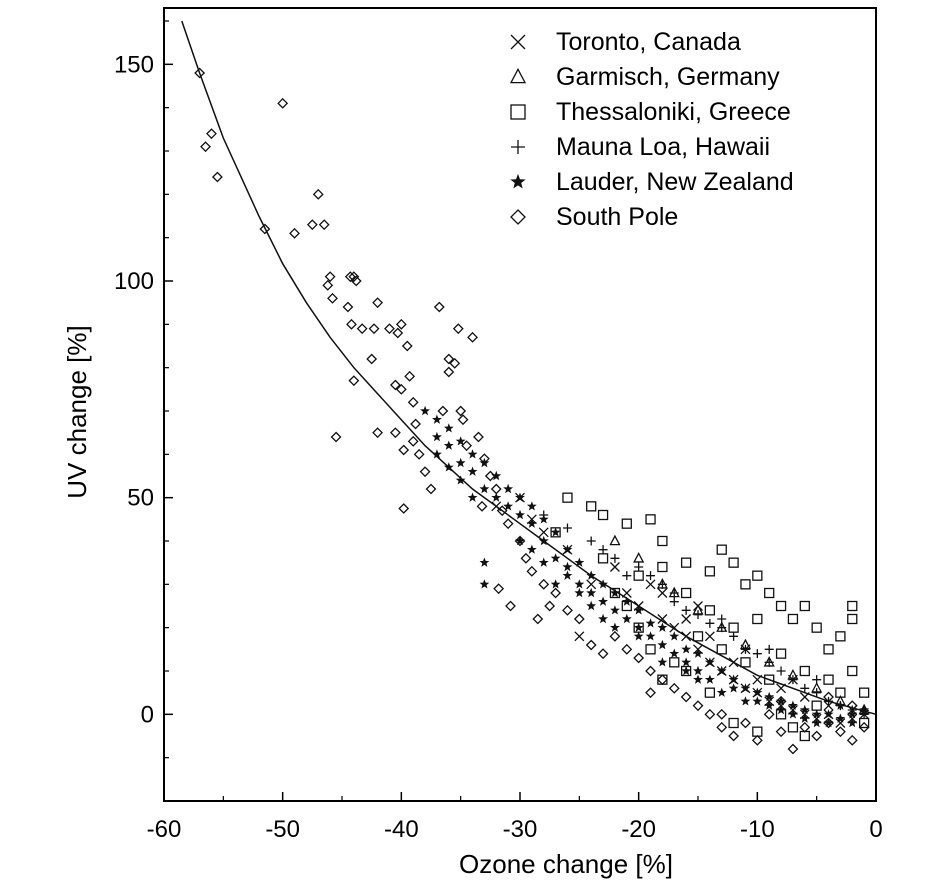 The height and width of the screenshot is (883, 929). What do you see at coordinates (675, 182) in the screenshot?
I see `legend-label: Lauder, New Zealand` at bounding box center [675, 182].